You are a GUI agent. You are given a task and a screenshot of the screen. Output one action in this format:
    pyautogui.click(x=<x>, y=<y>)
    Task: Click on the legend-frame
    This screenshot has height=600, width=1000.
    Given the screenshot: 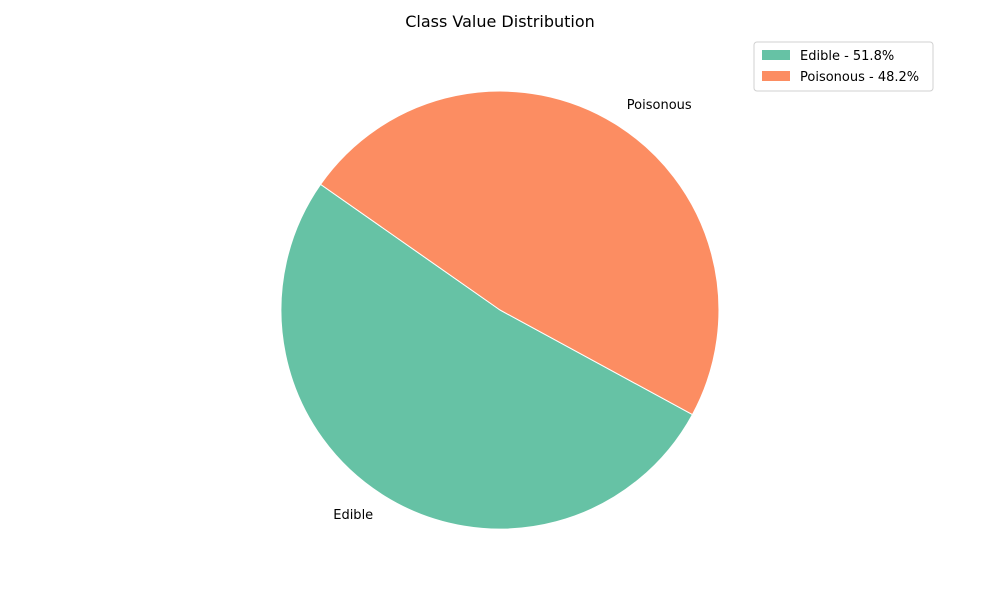 What is the action you would take?
    pyautogui.click(x=843, y=66)
    